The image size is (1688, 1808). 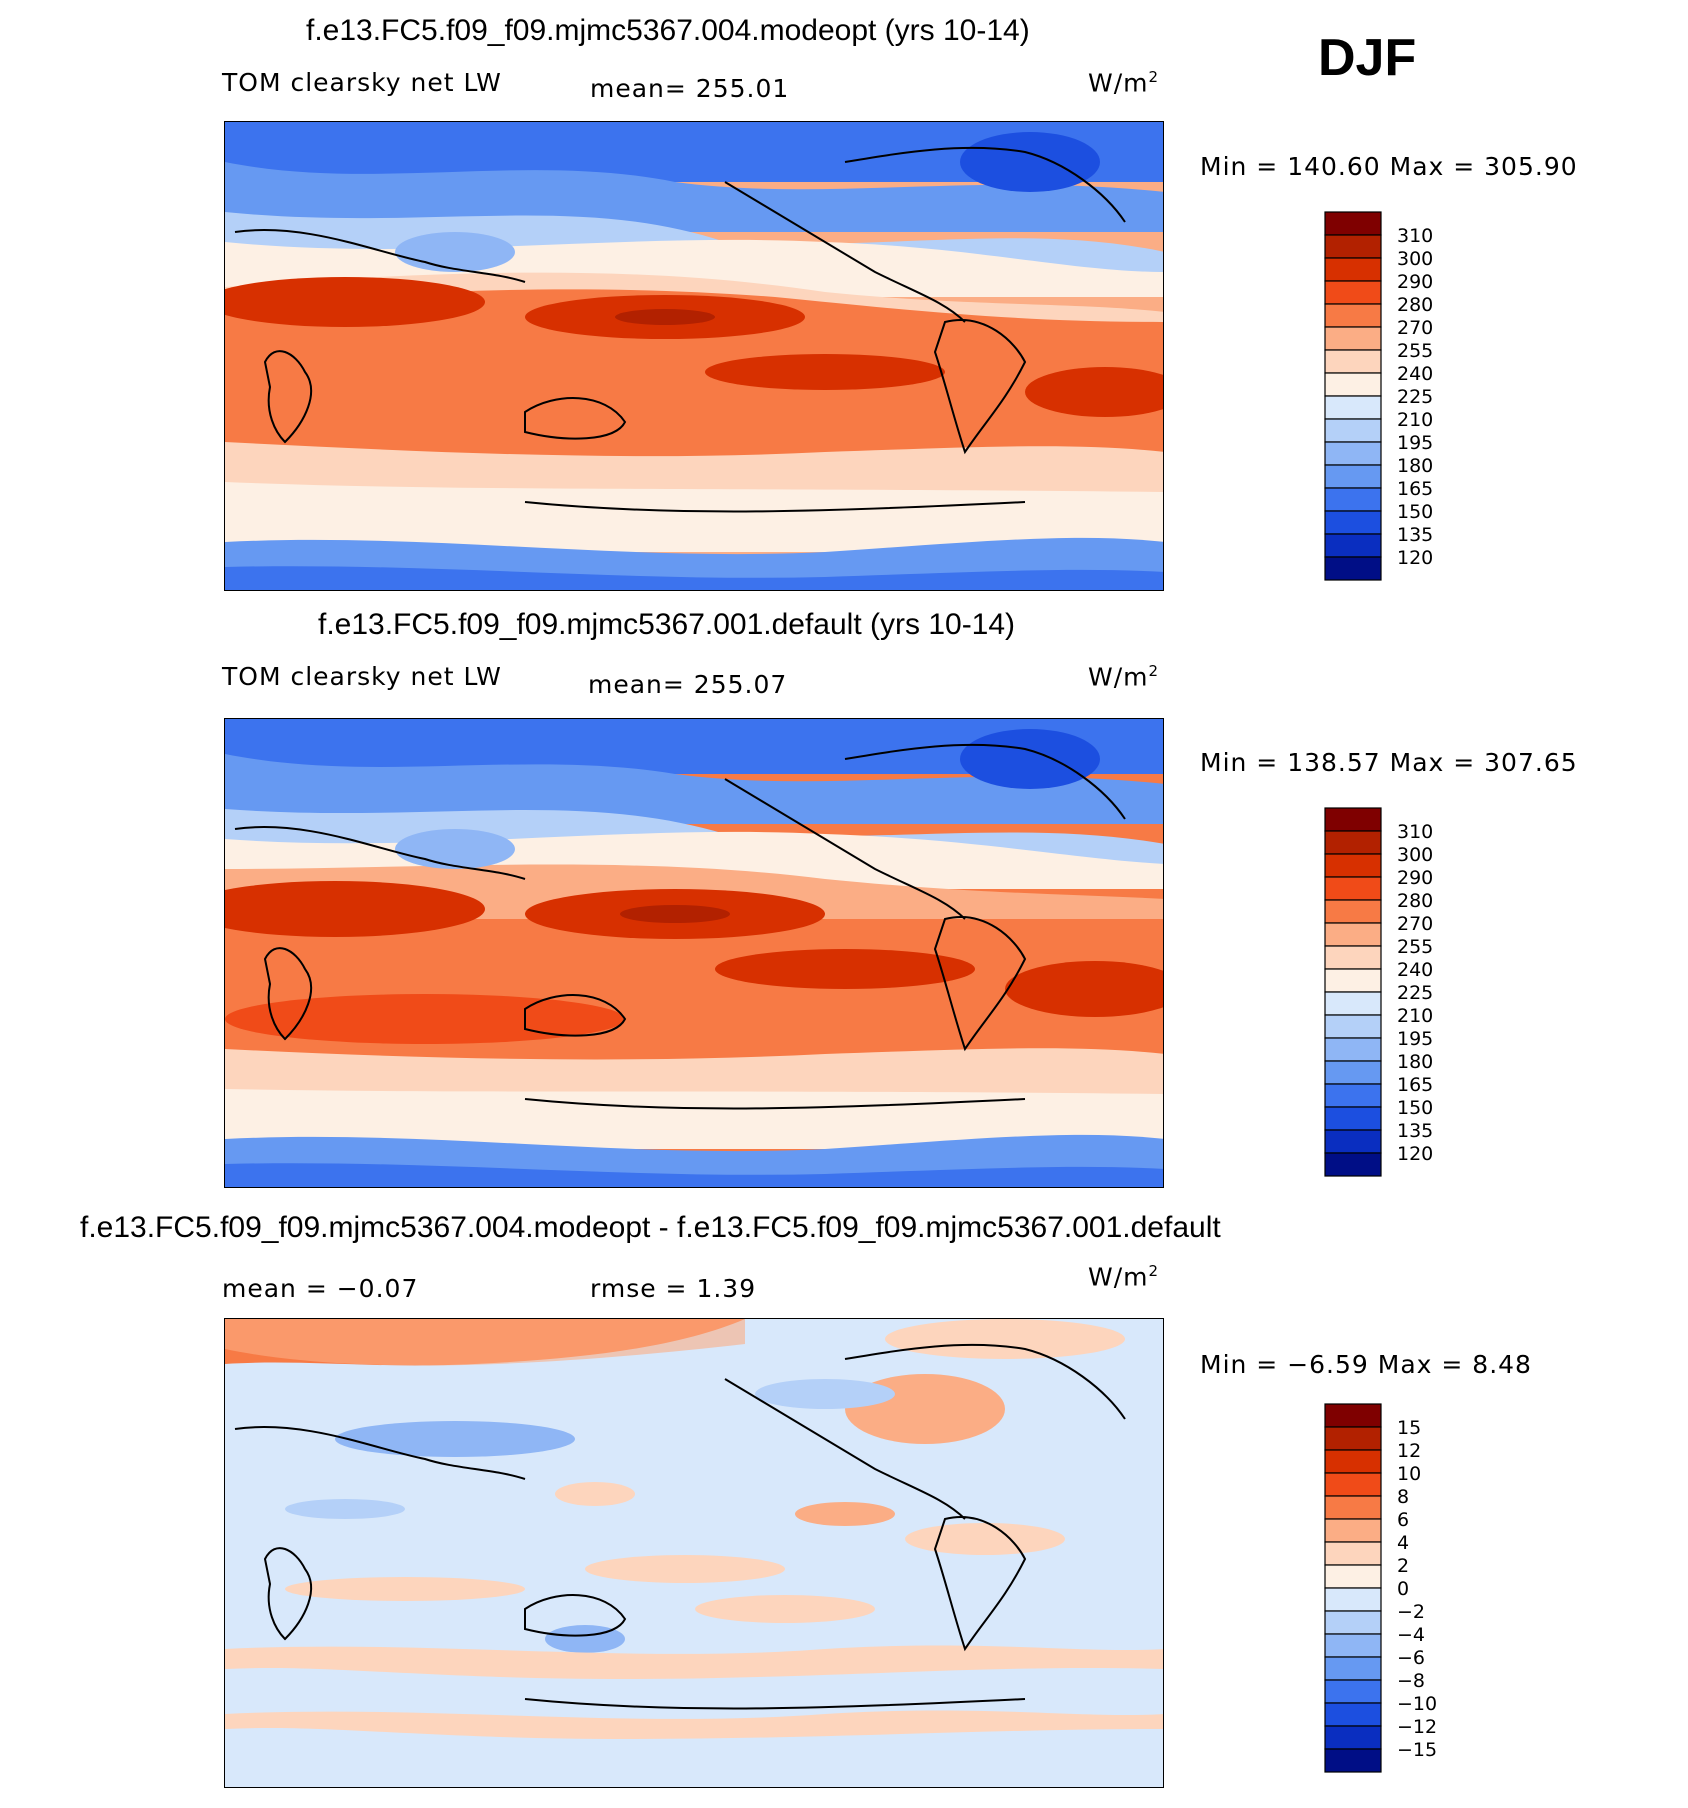 I want to click on season-label: DJF, so click(x=1367, y=58).